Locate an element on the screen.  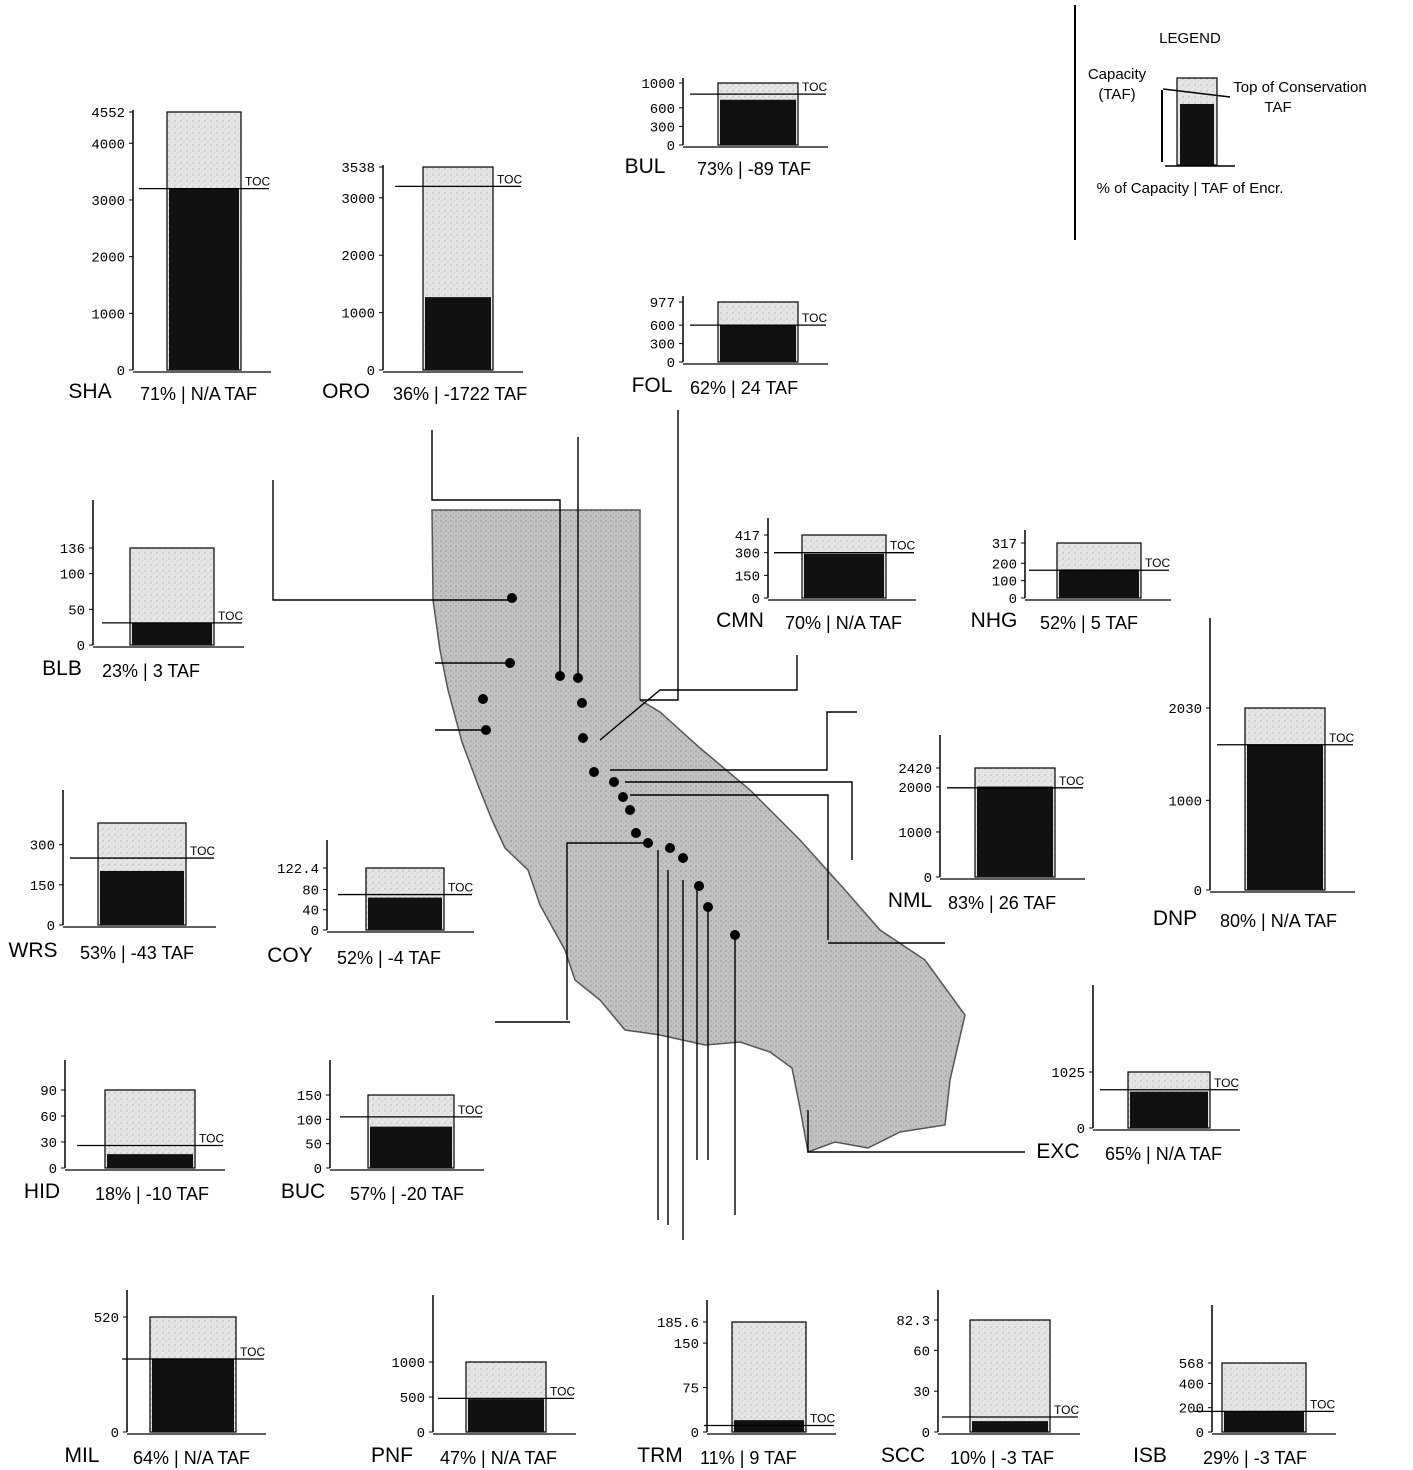
tick-label: 50 is located at coordinates (313, 1146).